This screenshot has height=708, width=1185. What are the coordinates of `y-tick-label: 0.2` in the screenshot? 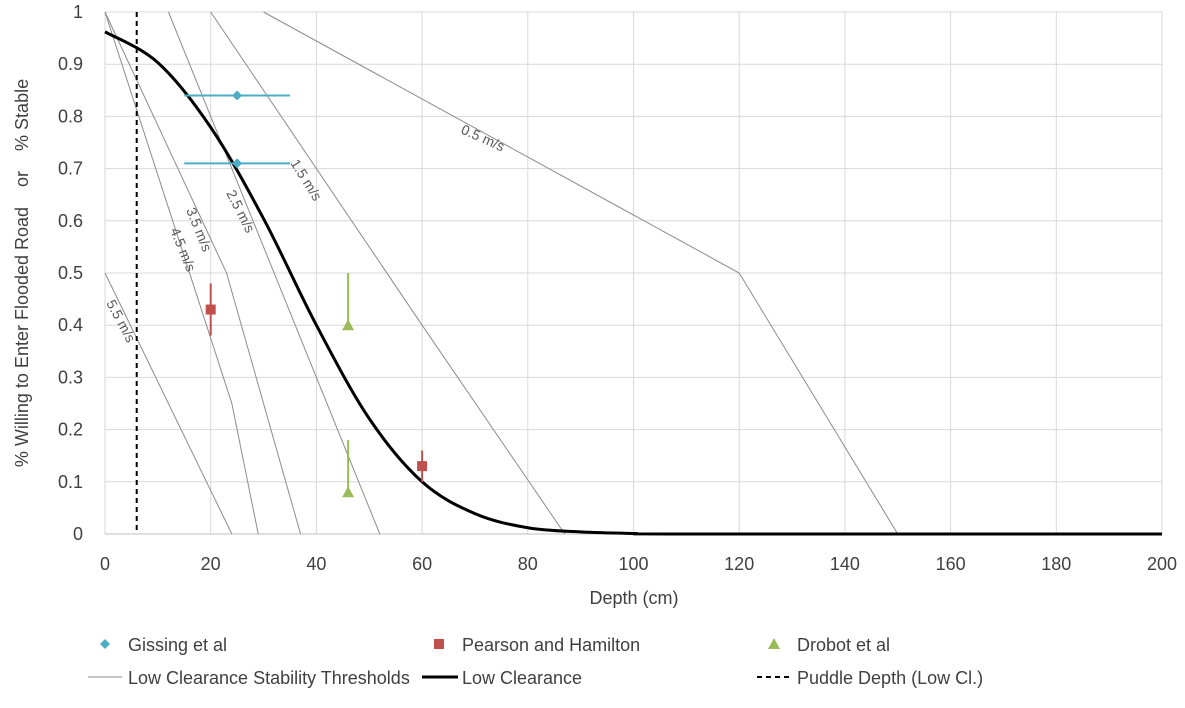 It's located at (70, 430).